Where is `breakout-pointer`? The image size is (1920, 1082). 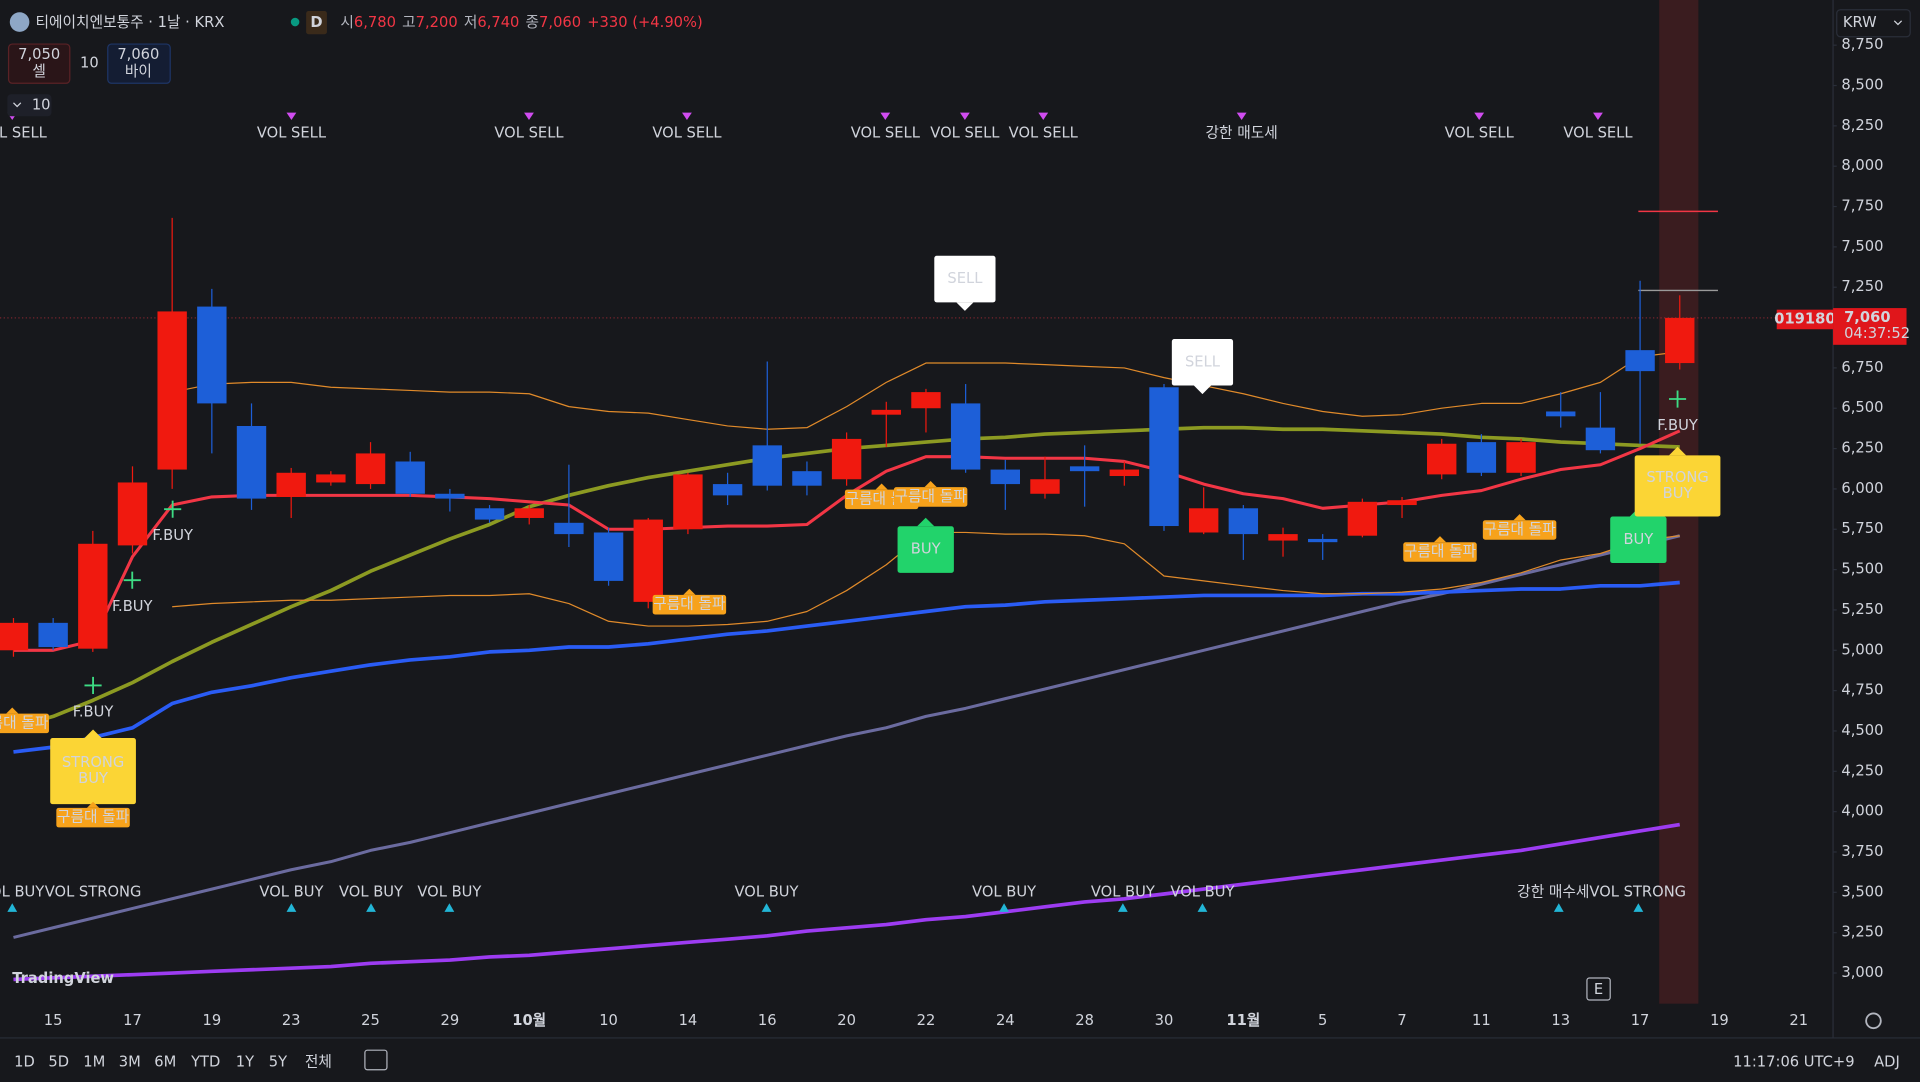
breakout-pointer is located at coordinates (1440, 539).